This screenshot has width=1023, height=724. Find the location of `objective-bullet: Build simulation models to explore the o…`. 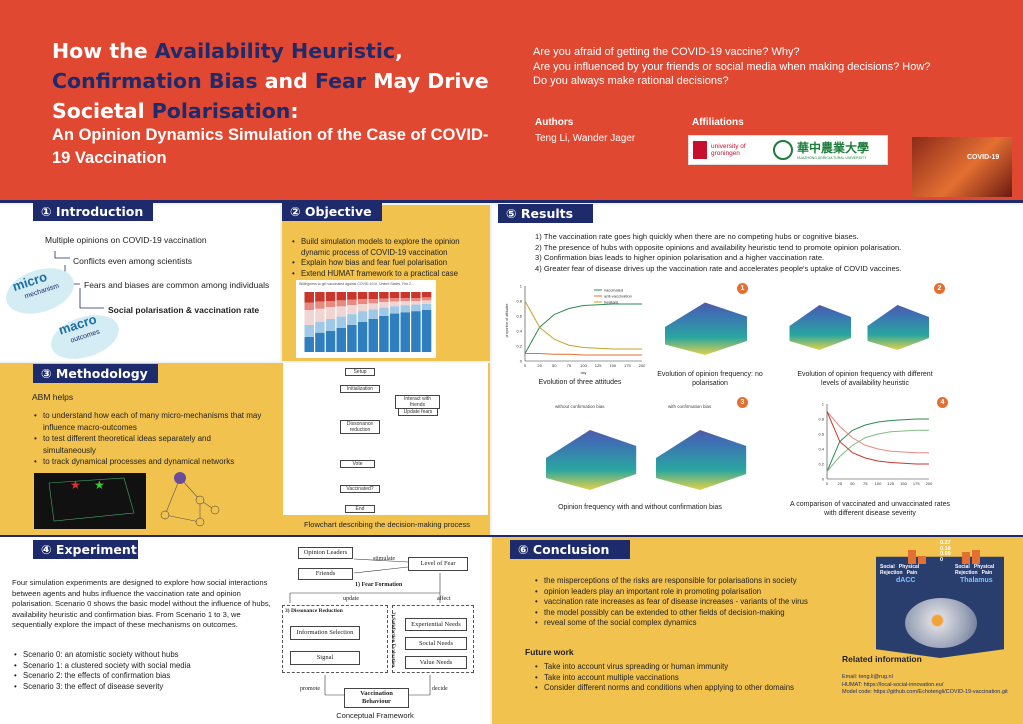

objective-bullet: Build simulation models to explore the o… is located at coordinates (387, 247).